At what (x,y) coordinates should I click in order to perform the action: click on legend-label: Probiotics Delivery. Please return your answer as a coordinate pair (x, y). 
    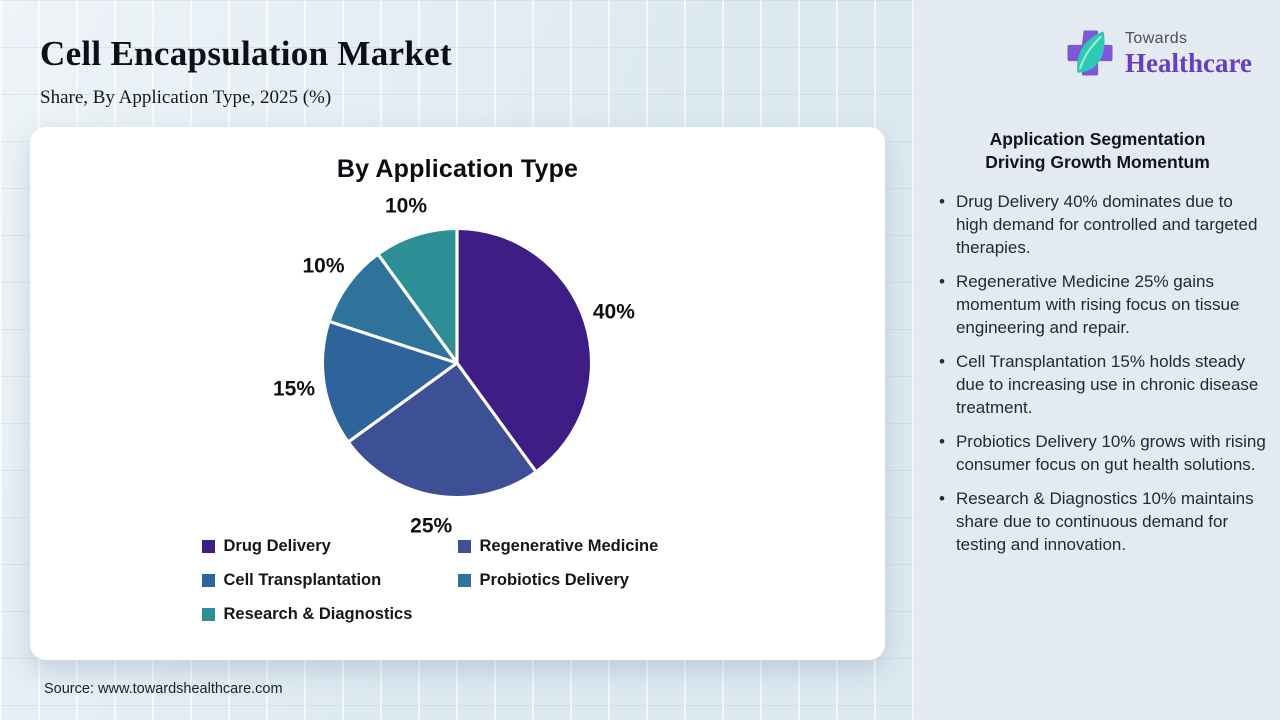
    Looking at the image, I should click on (554, 580).